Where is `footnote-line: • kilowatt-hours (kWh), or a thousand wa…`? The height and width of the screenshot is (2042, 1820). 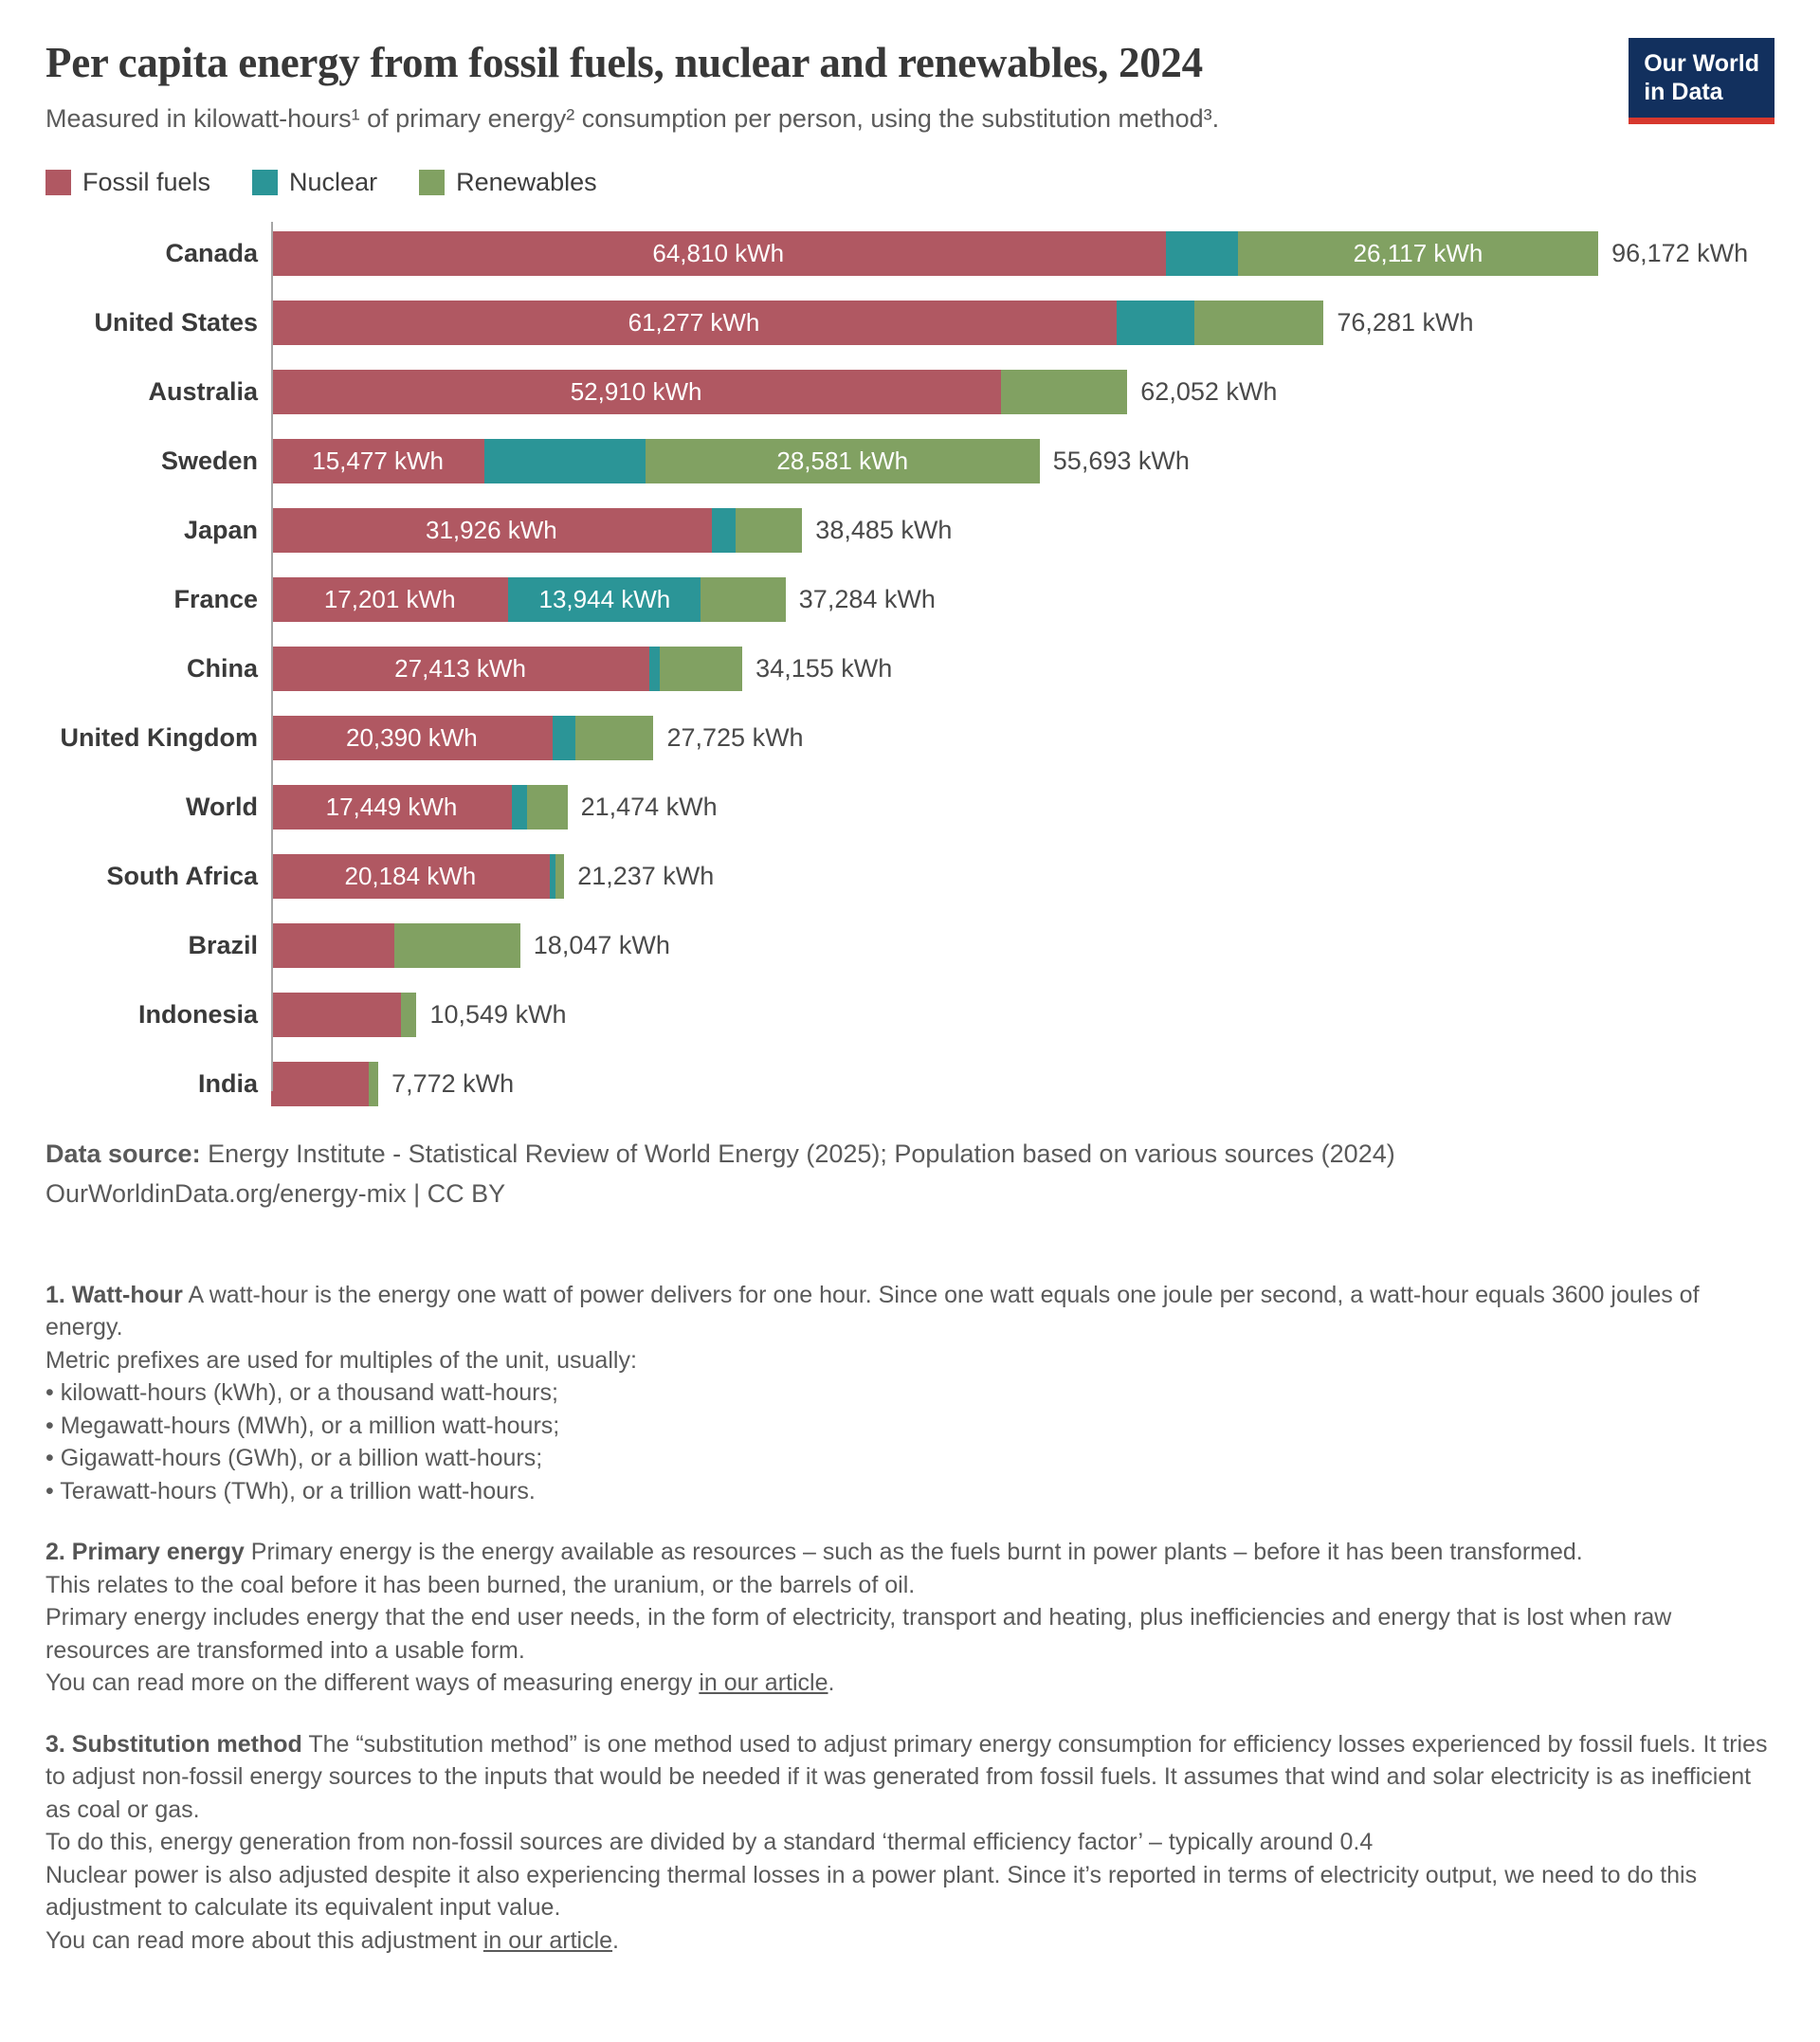 footnote-line: • kilowatt-hours (kWh), or a thousand wa… is located at coordinates (302, 1393).